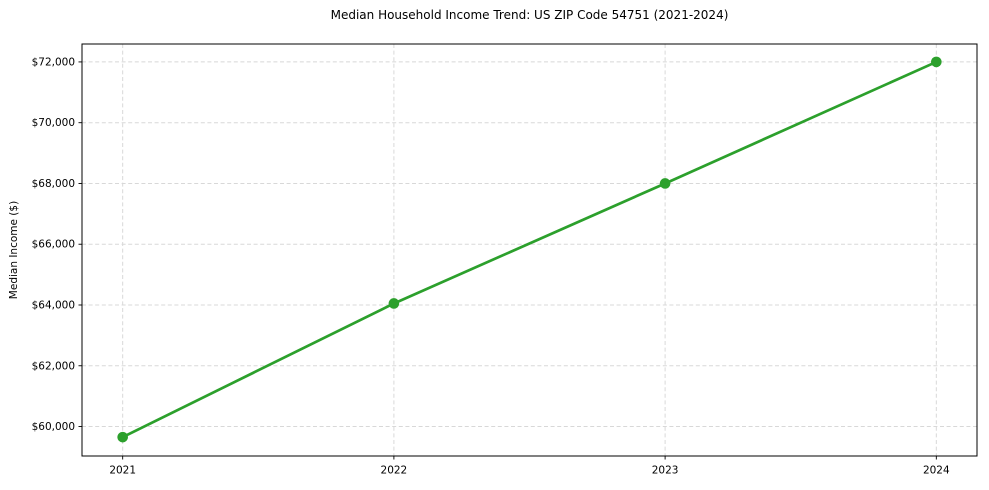  Describe the element at coordinates (53, 123) in the screenshot. I see `y-tick-label: $70,000` at that location.